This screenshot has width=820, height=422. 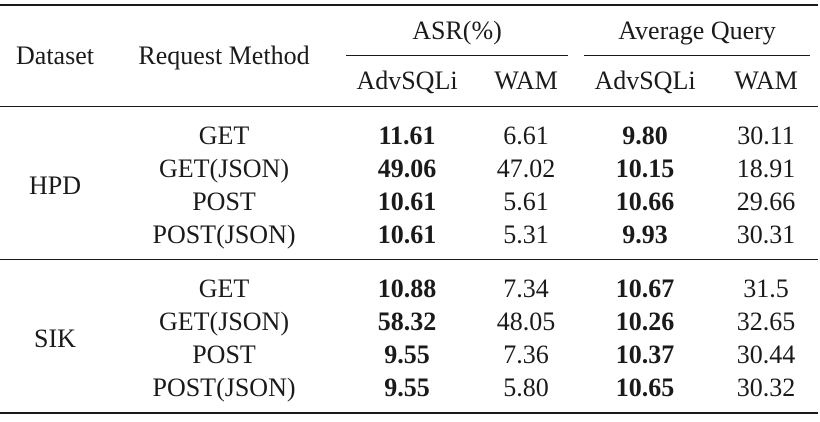 I want to click on asr-advsqli-cell: 58.32, so click(x=407, y=321).